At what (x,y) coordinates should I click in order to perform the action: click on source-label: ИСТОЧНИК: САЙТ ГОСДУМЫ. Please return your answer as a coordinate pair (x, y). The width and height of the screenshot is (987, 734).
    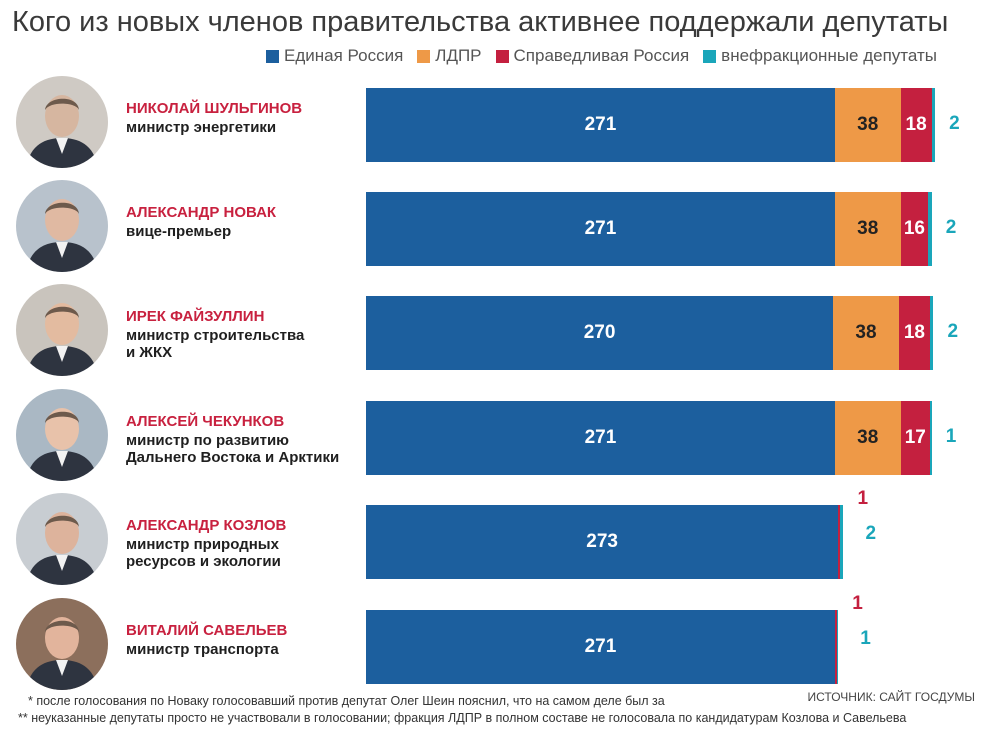
    Looking at the image, I should click on (891, 697).